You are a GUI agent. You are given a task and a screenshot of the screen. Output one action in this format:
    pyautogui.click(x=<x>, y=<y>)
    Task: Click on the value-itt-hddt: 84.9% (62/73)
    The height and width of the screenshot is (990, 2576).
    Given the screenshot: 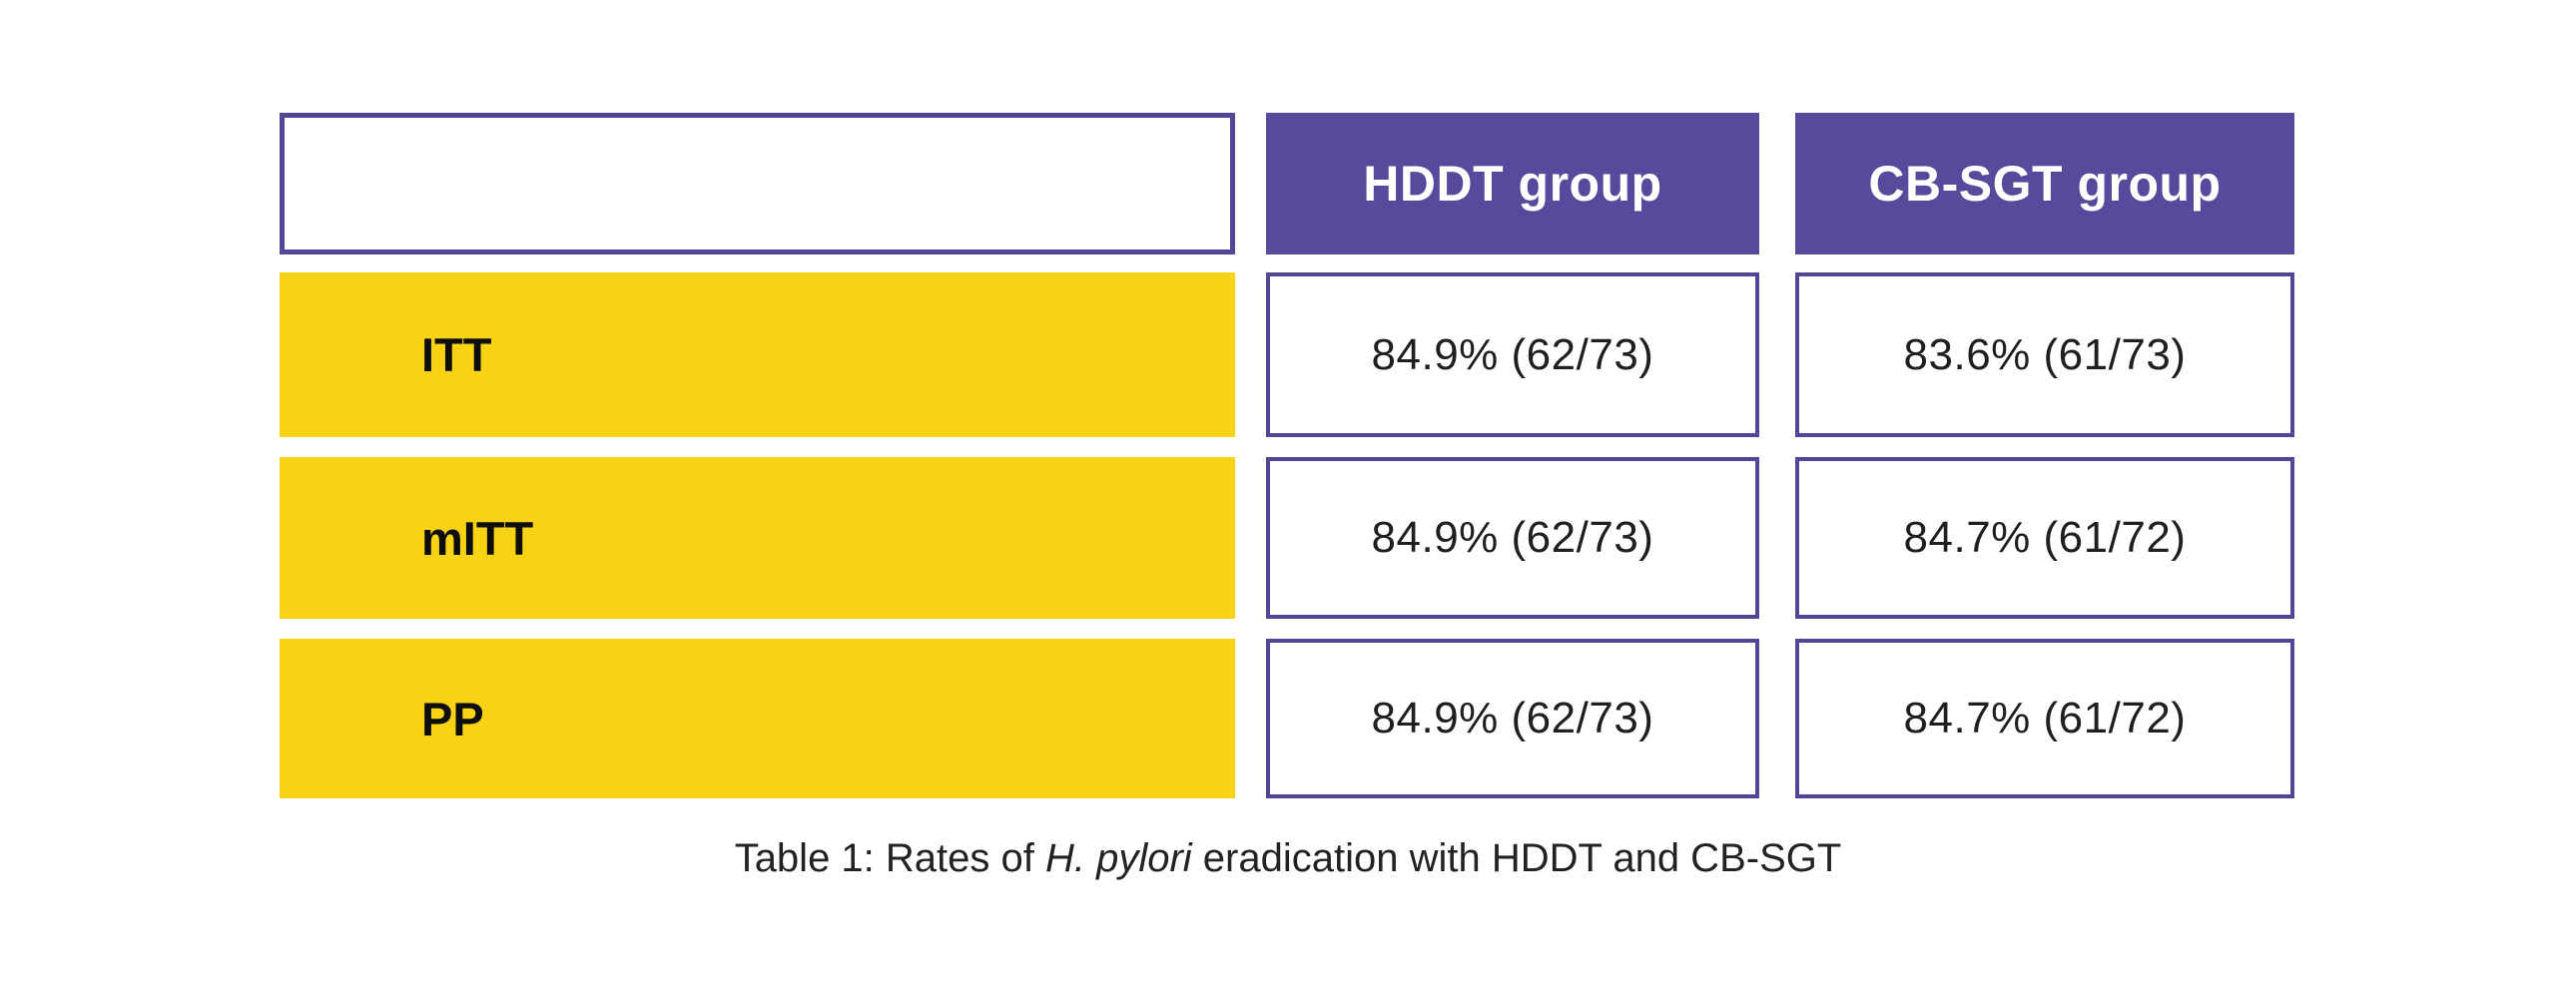 What is the action you would take?
    pyautogui.click(x=1512, y=354)
    